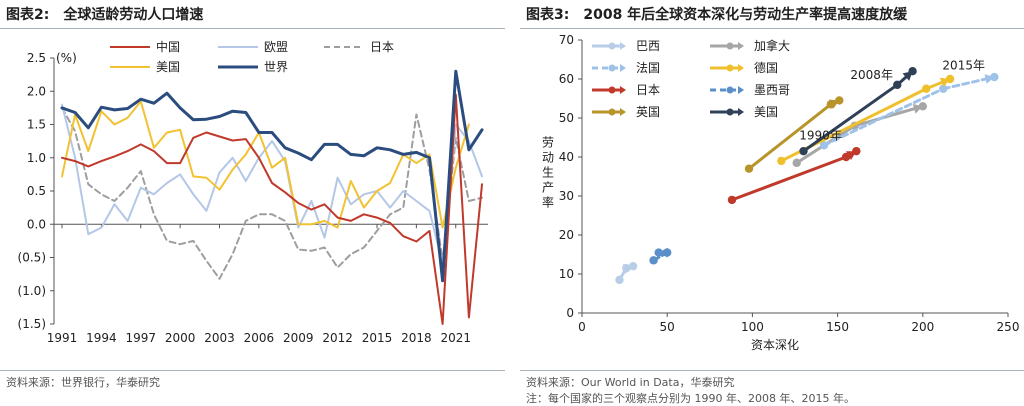 This screenshot has height=406, width=1024. What do you see at coordinates (219, 338) in the screenshot?
I see `x-tick-label: 2003` at bounding box center [219, 338].